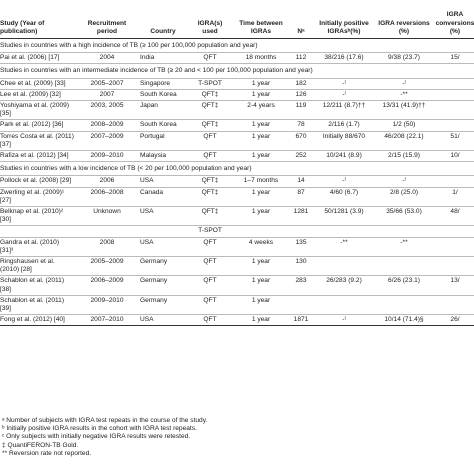 Image resolution: width=474 pixels, height=474 pixels. Describe the element at coordinates (404, 192) in the screenshot. I see `cell-reversions: 2/8 (25.0)` at that location.